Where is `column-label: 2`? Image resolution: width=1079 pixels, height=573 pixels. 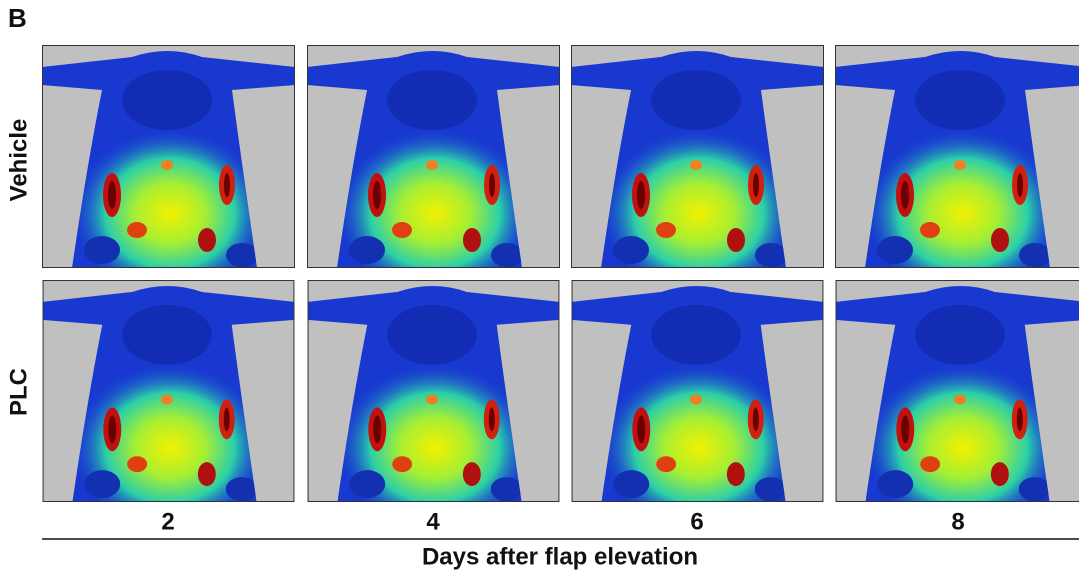
column-label: 2 is located at coordinates (167, 521).